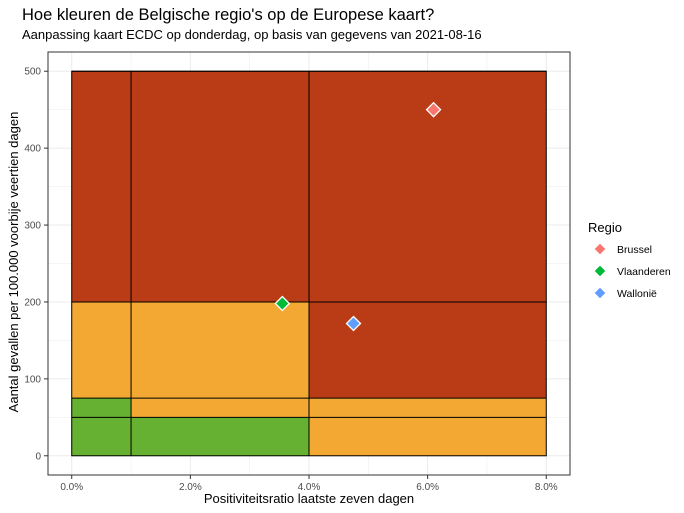 The image size is (684, 513). What do you see at coordinates (629, 260) in the screenshot?
I see `legend: Regio Brussel Vlaanderen Wallonië` at bounding box center [629, 260].